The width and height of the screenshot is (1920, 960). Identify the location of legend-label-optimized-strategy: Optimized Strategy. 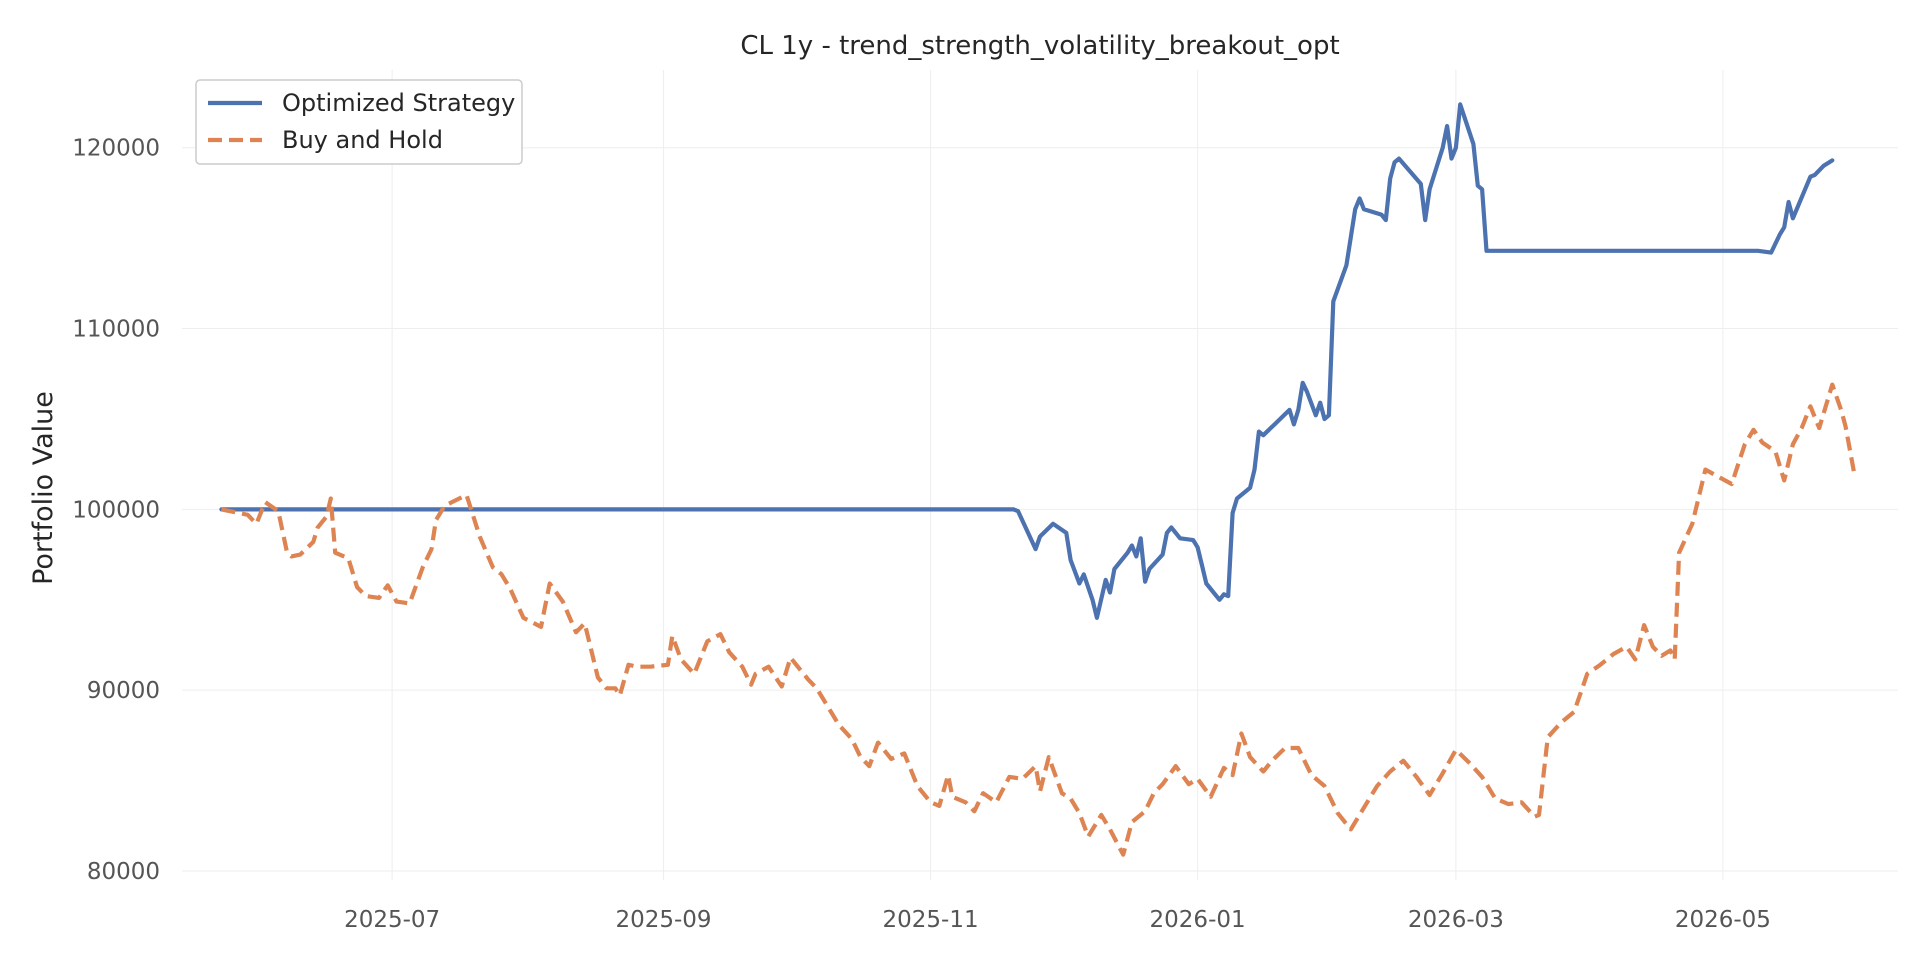
(398, 103).